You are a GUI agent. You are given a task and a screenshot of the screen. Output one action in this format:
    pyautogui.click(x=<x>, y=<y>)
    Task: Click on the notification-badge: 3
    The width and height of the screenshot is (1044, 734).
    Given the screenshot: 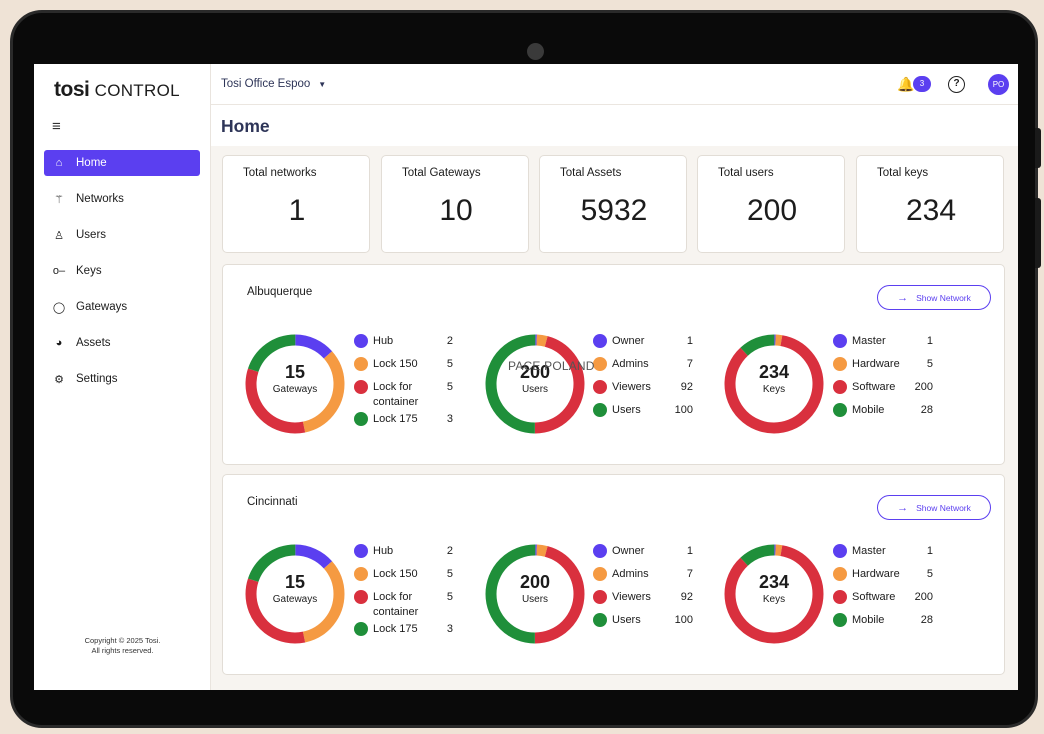 What is the action you would take?
    pyautogui.click(x=922, y=84)
    